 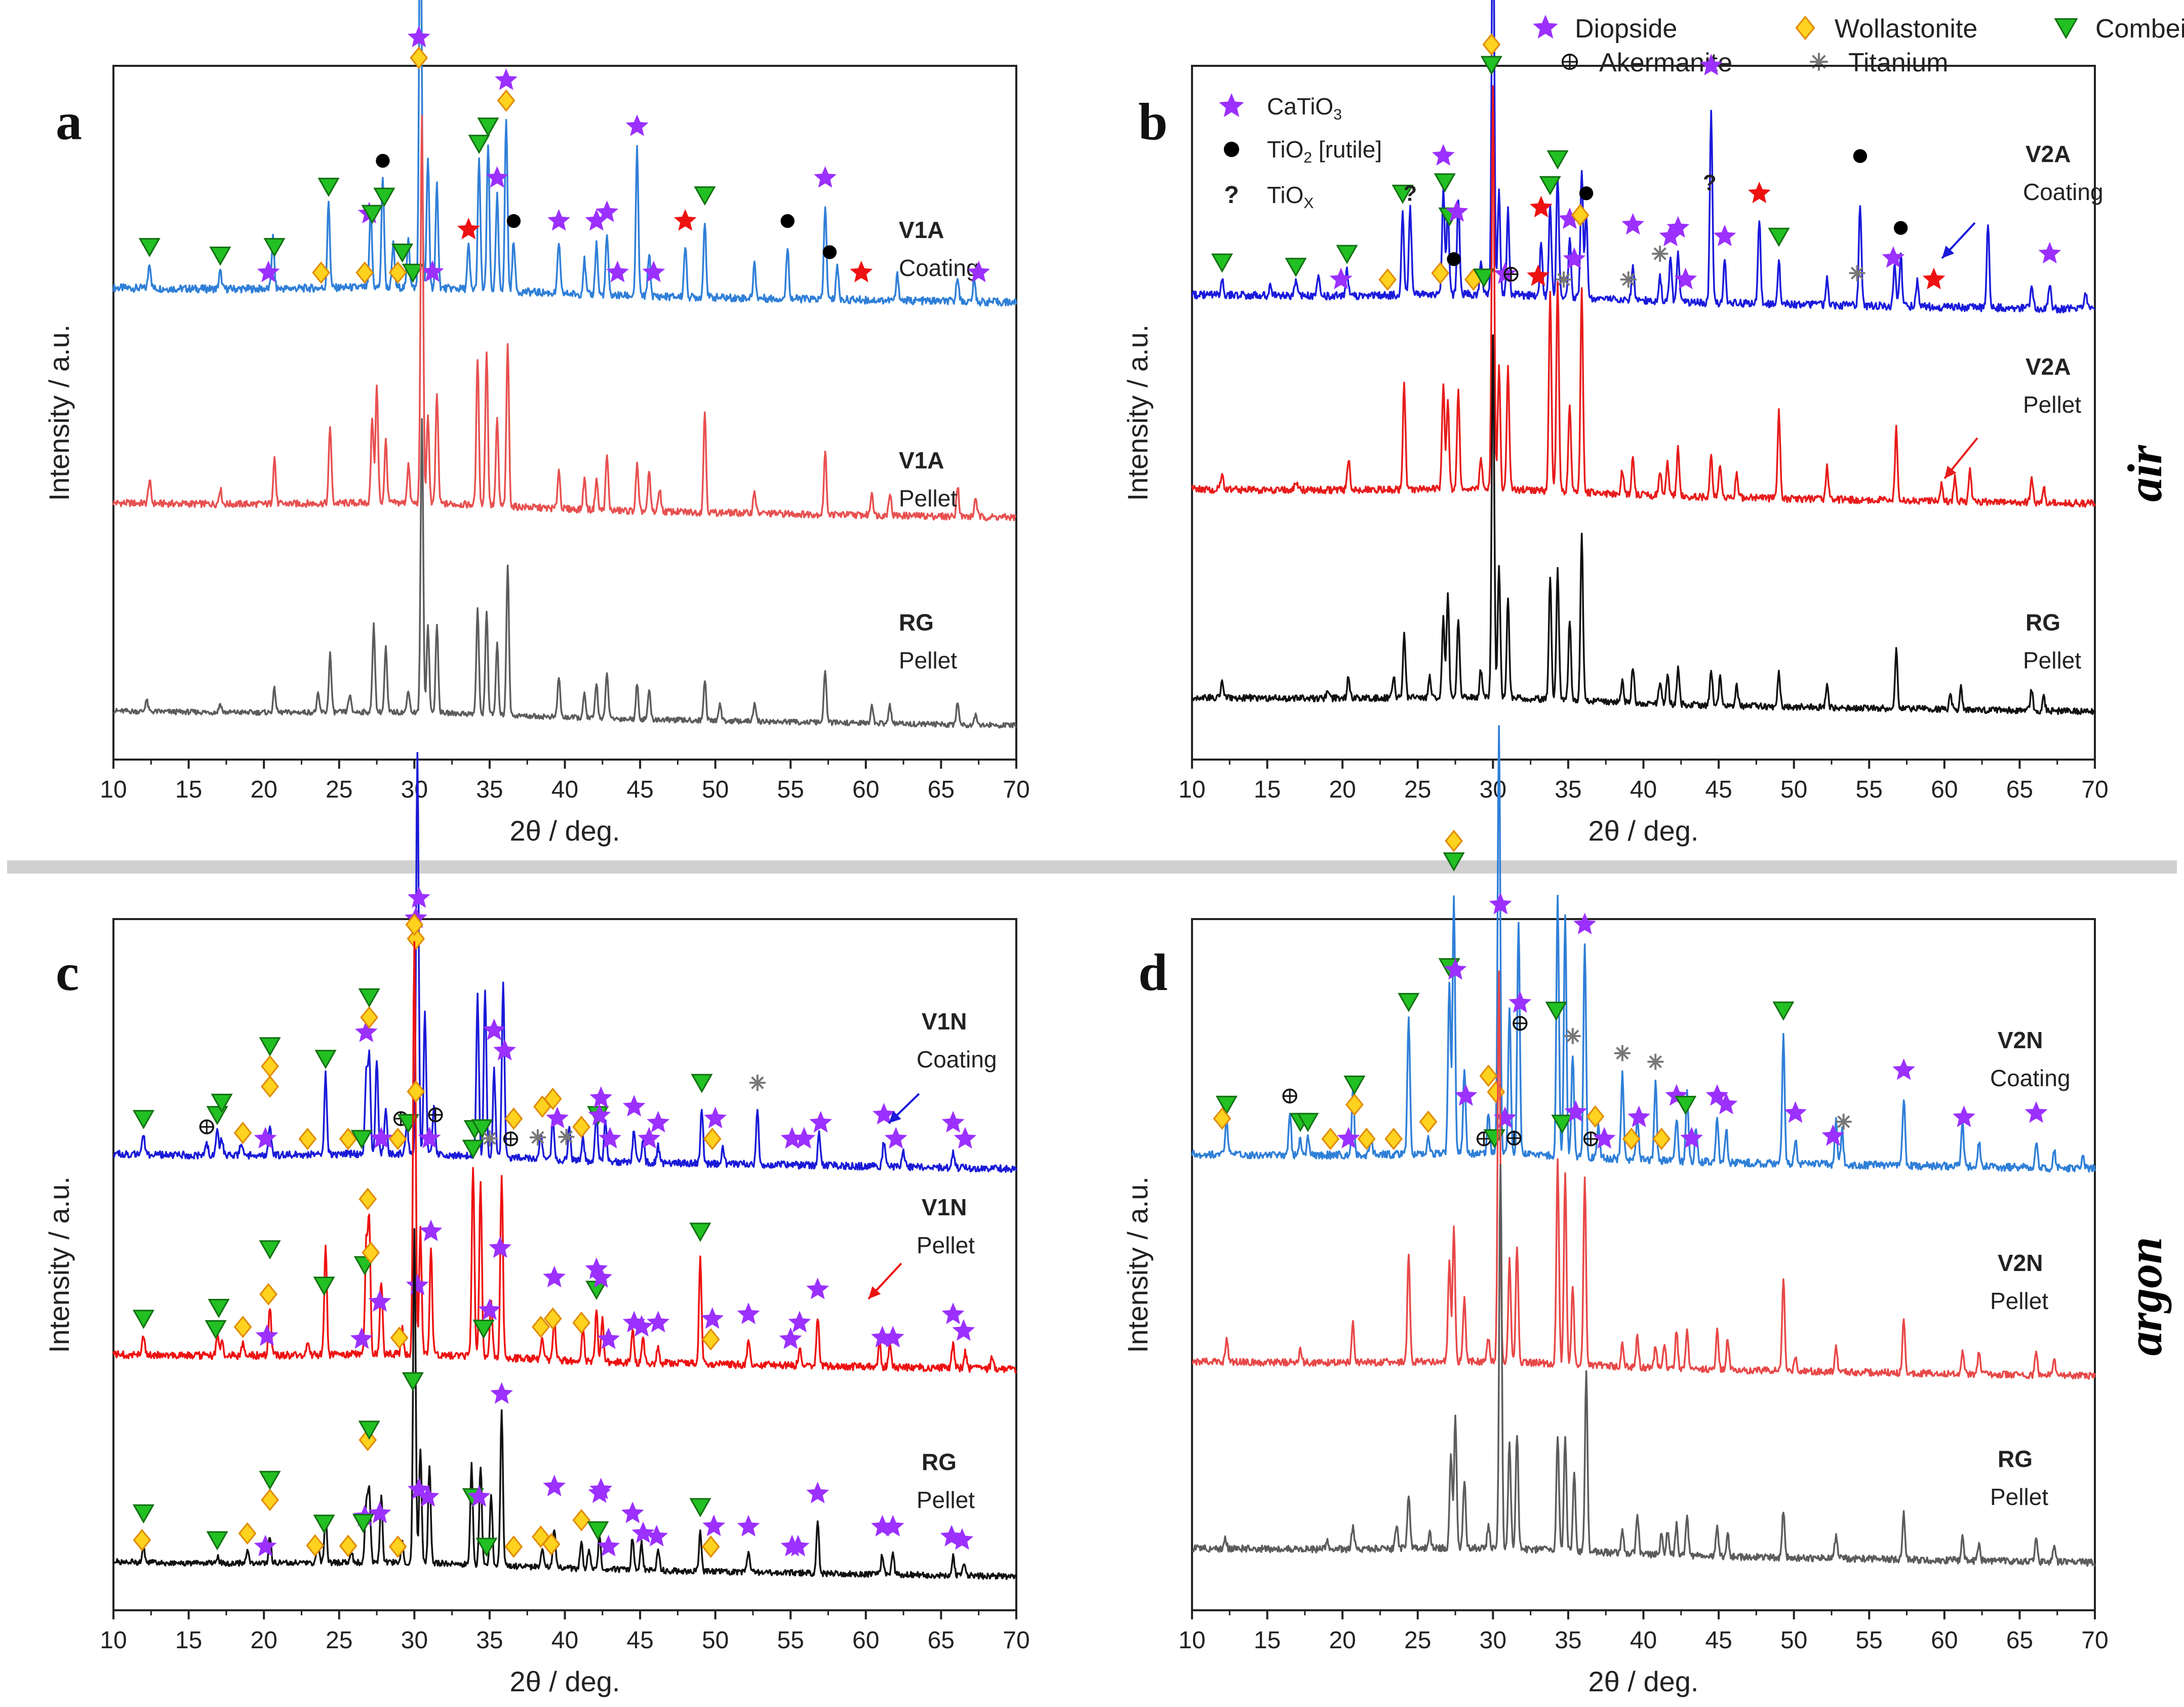 I want to click on section-divider, so click(x=1092, y=867).